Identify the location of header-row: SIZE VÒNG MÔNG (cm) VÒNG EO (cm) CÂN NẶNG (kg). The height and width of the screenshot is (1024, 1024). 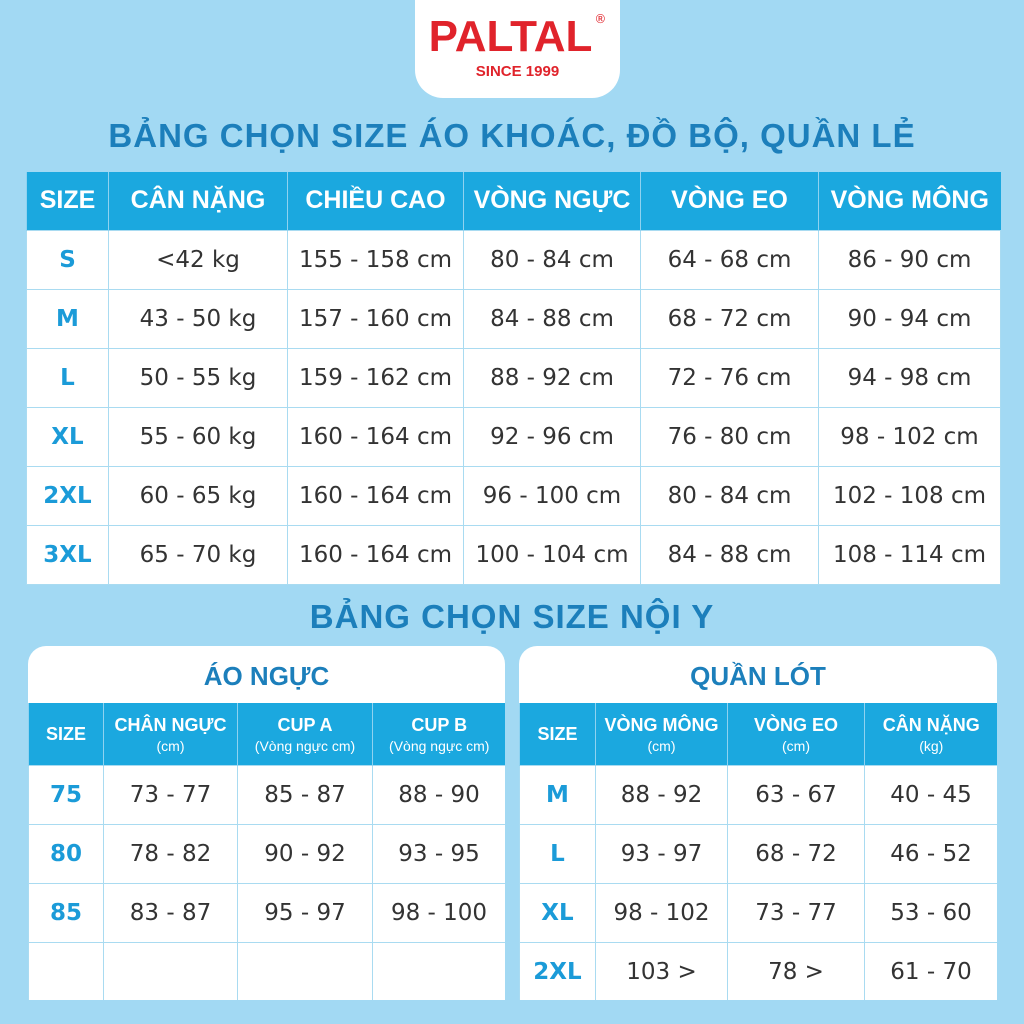
(758, 734).